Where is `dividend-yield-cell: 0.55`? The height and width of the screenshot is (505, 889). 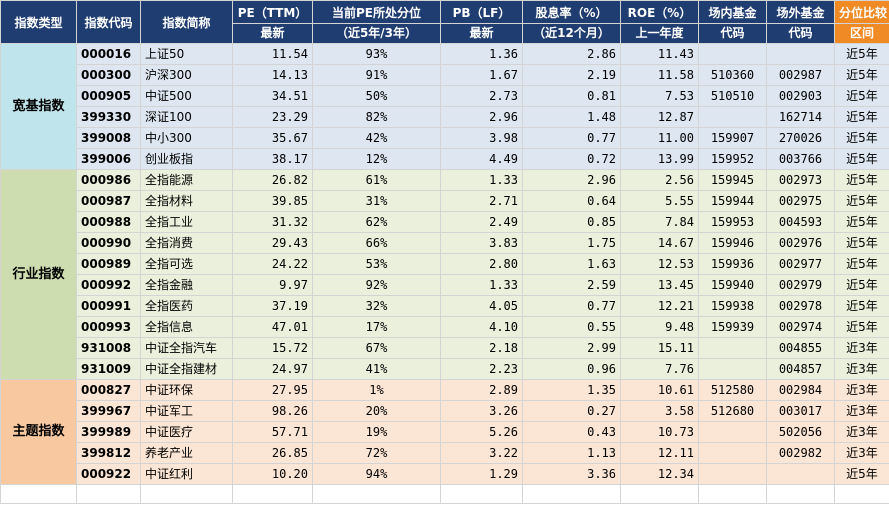
dividend-yield-cell: 0.55 is located at coordinates (571, 327).